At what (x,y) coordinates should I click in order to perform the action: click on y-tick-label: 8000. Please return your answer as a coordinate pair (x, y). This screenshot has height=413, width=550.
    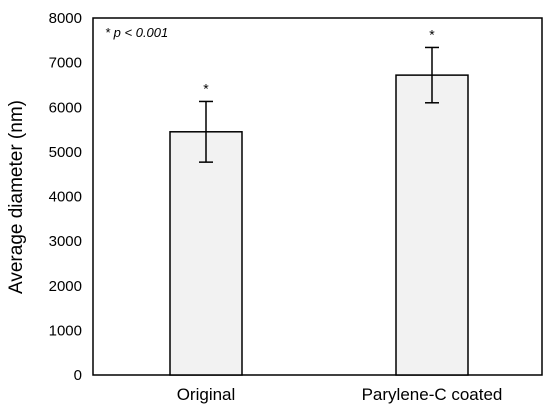
    Looking at the image, I should click on (65, 18).